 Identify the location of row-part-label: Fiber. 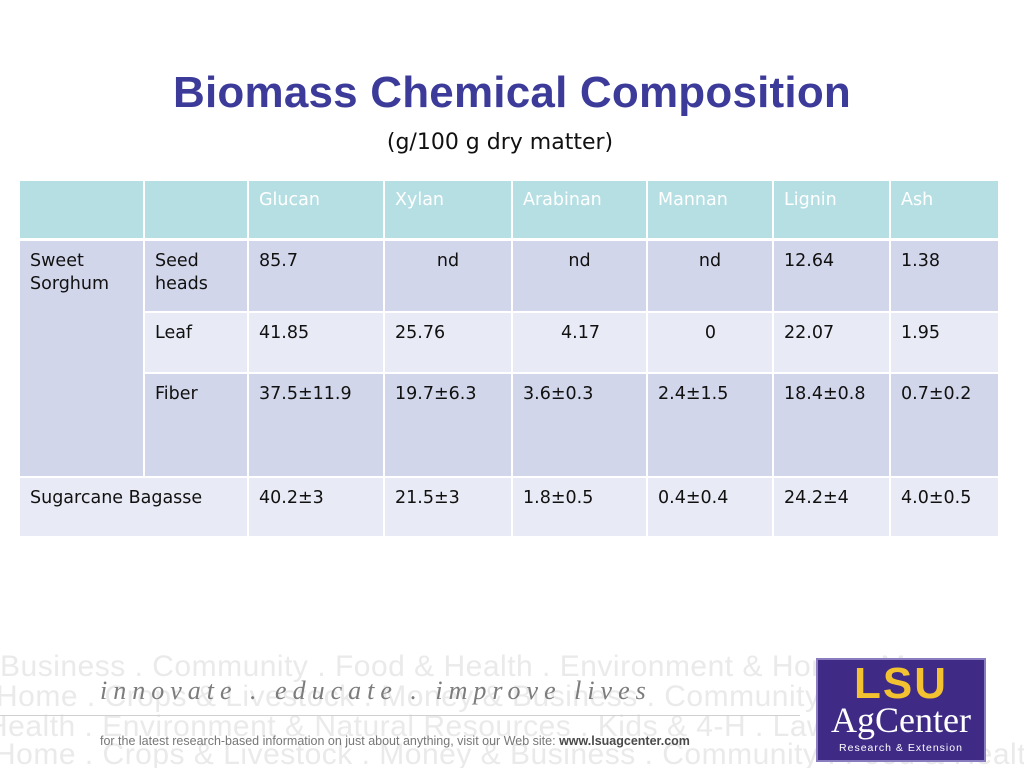
(196, 424).